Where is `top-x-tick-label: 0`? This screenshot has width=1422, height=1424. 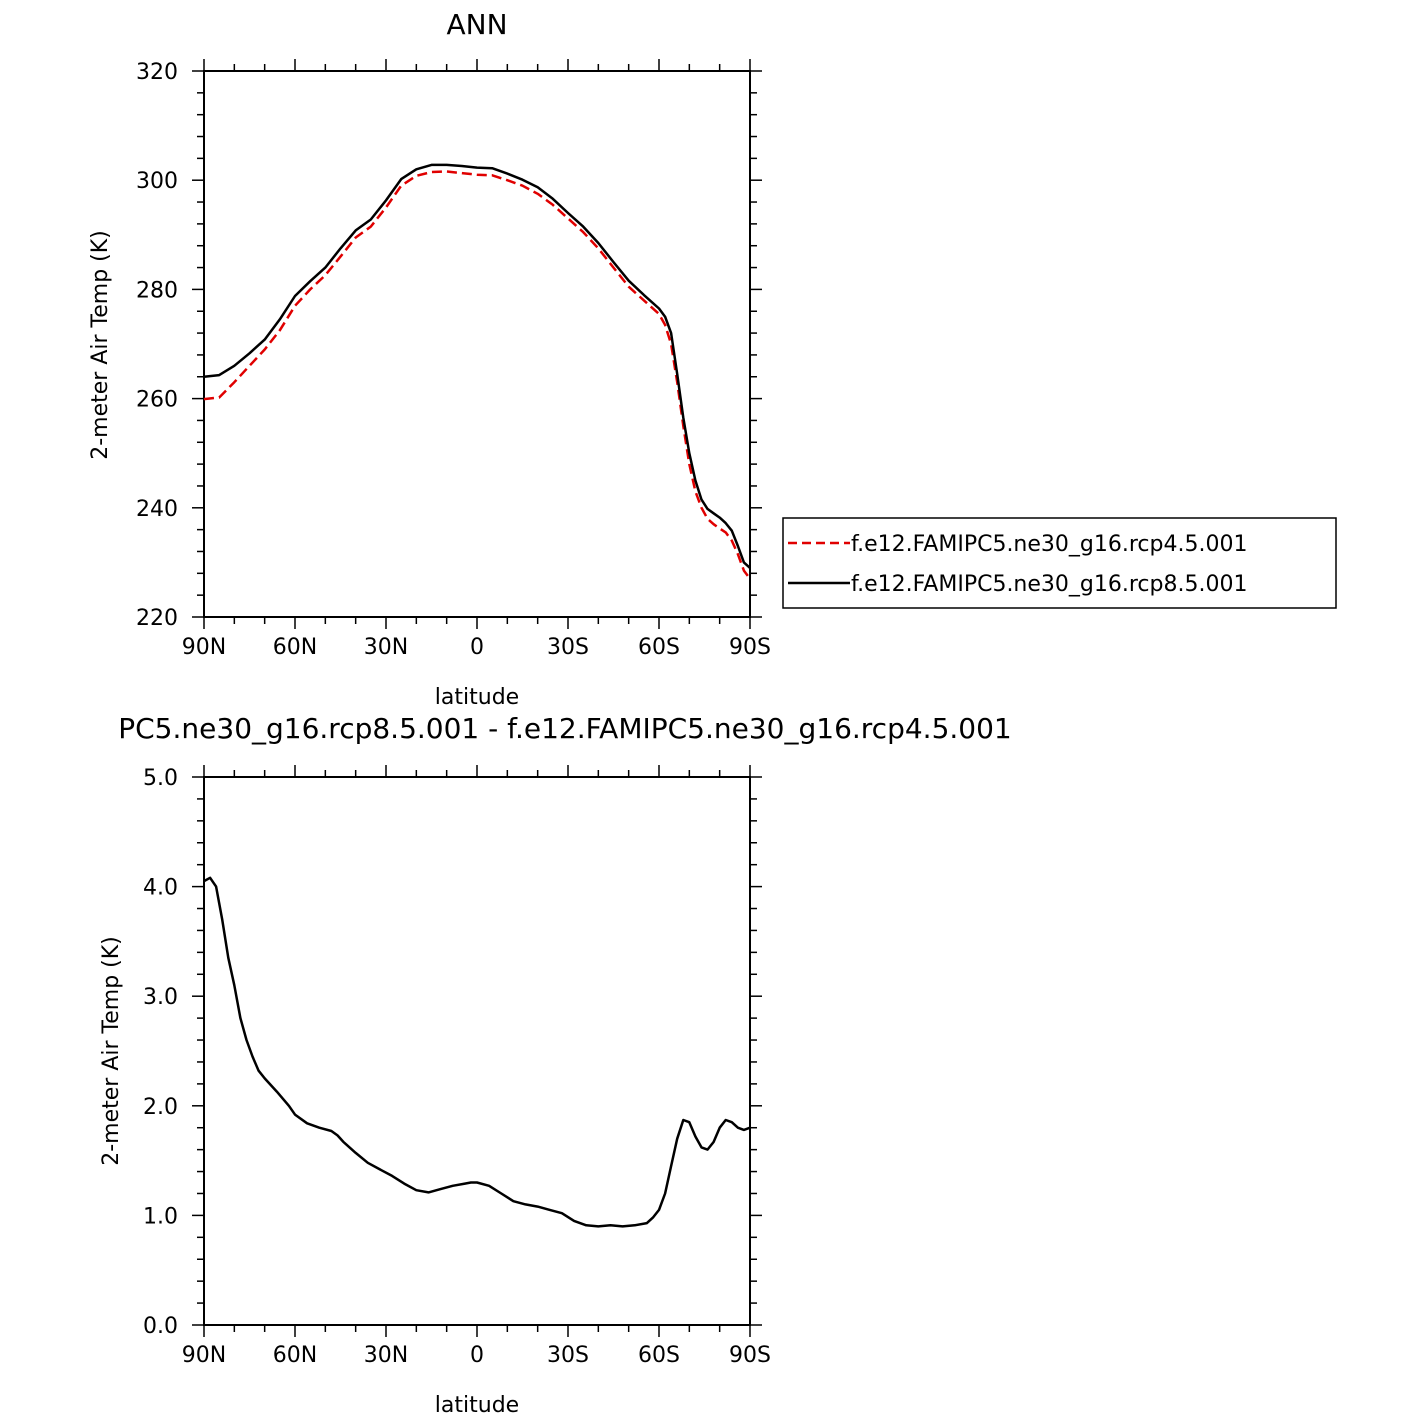 top-x-tick-label: 0 is located at coordinates (477, 647).